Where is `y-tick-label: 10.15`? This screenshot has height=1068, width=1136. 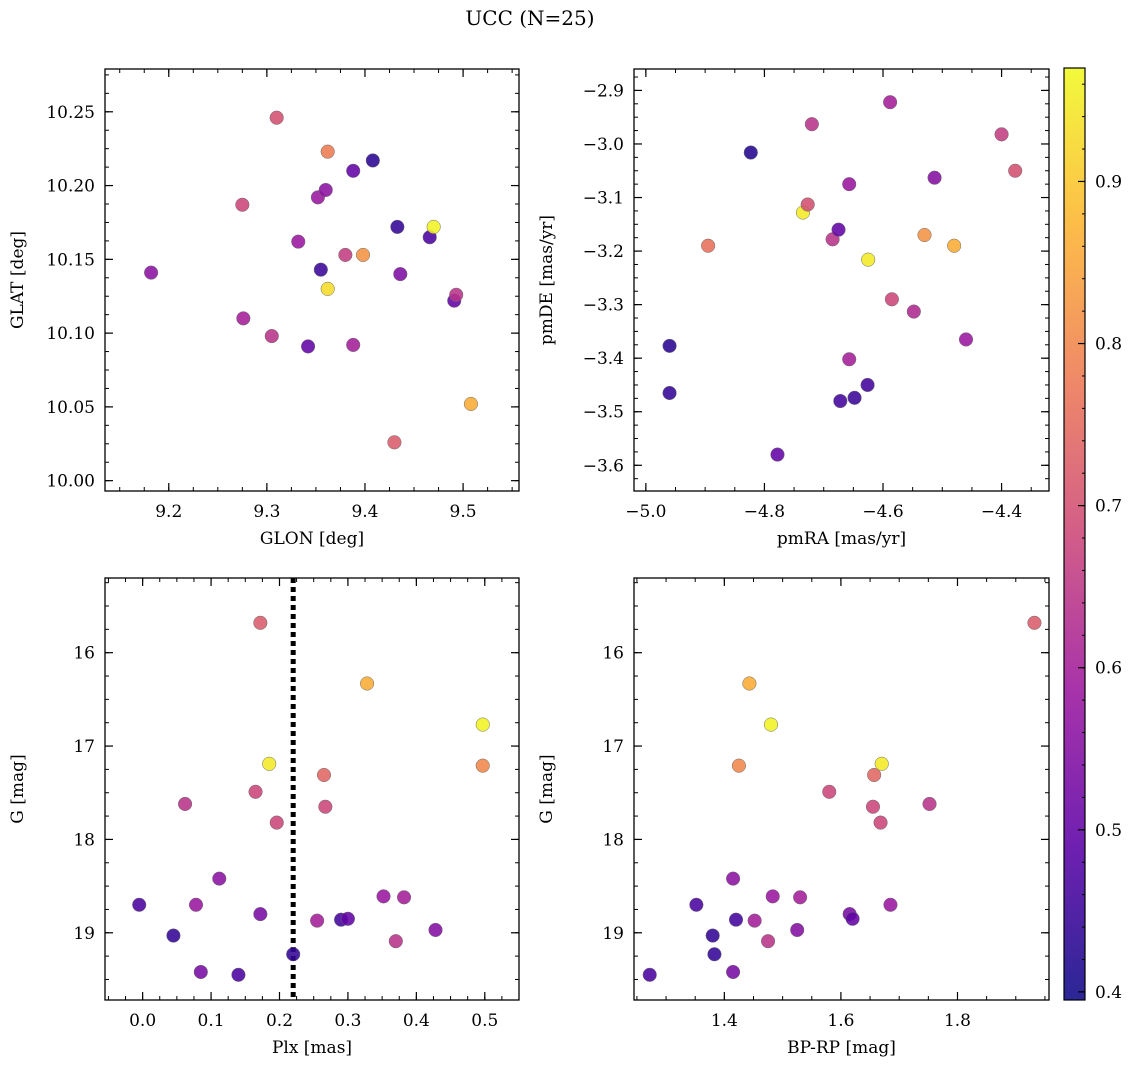 y-tick-label: 10.15 is located at coordinates (70, 260).